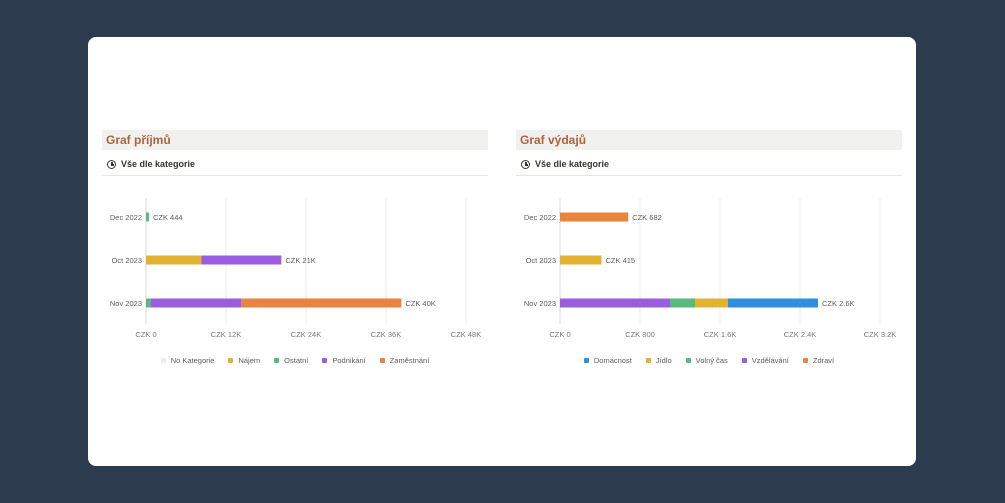 Image resolution: width=1005 pixels, height=503 pixels. Describe the element at coordinates (158, 164) in the screenshot. I see `income-view-label: Vše dle kategorie` at that location.